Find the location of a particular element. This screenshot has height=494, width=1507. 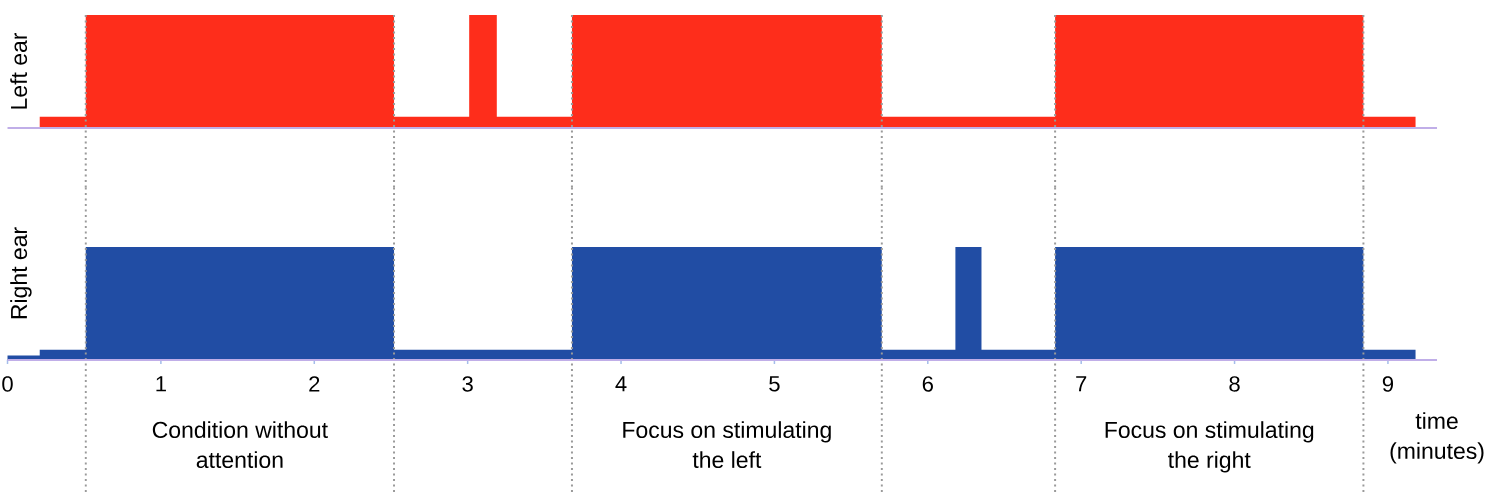

text: Focus on stimulating the right is located at coordinates (1209, 447).